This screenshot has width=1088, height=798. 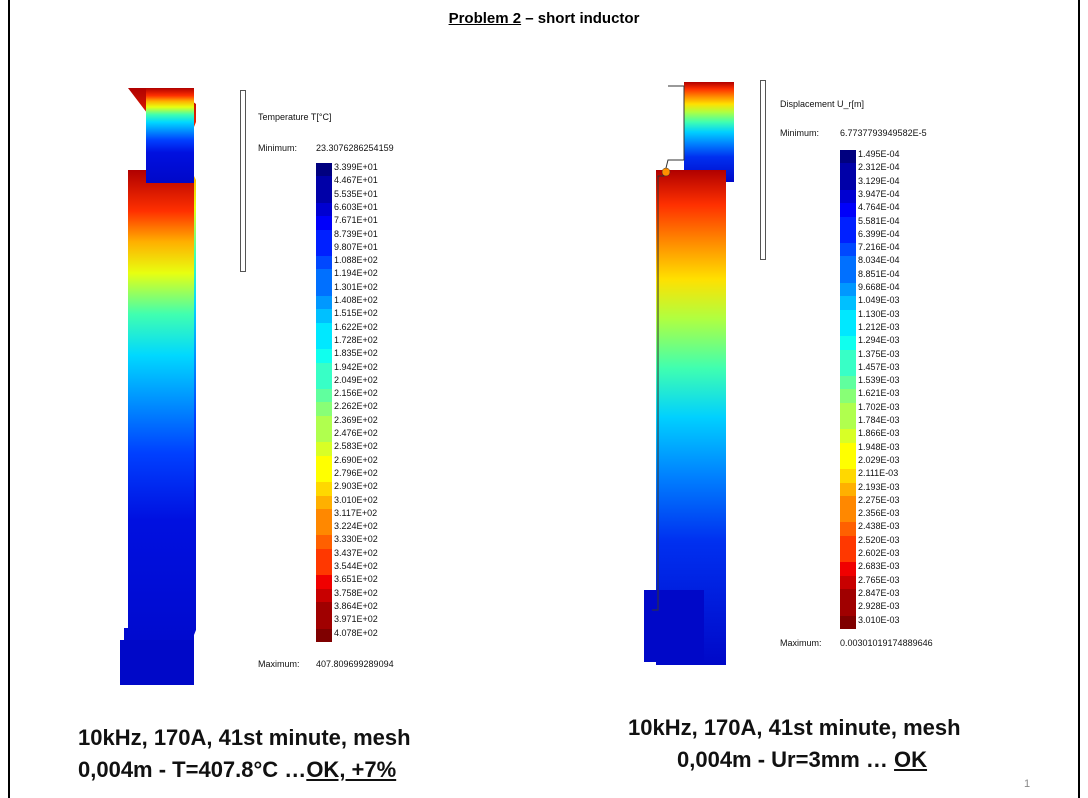 I want to click on left-legend-value: 3.117E+02, so click(x=356, y=512).